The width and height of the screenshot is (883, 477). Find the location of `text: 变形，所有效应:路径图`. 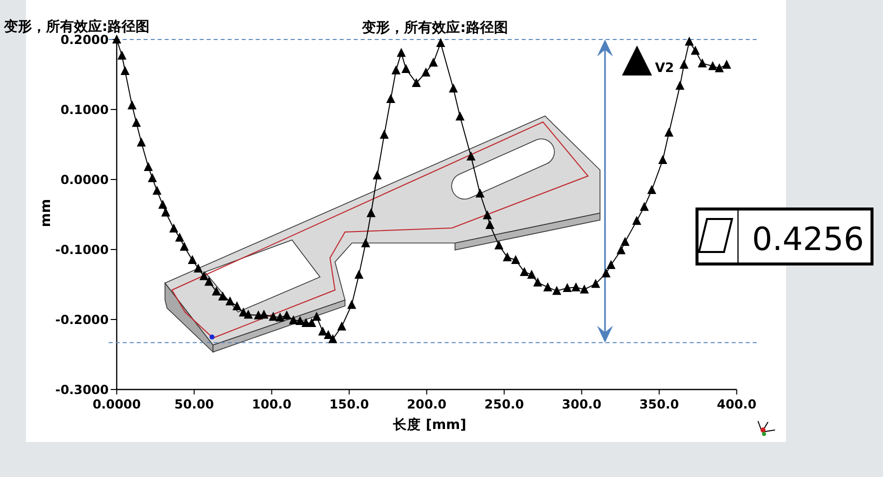

text: 变形，所有效应:路径图 is located at coordinates (434, 27).